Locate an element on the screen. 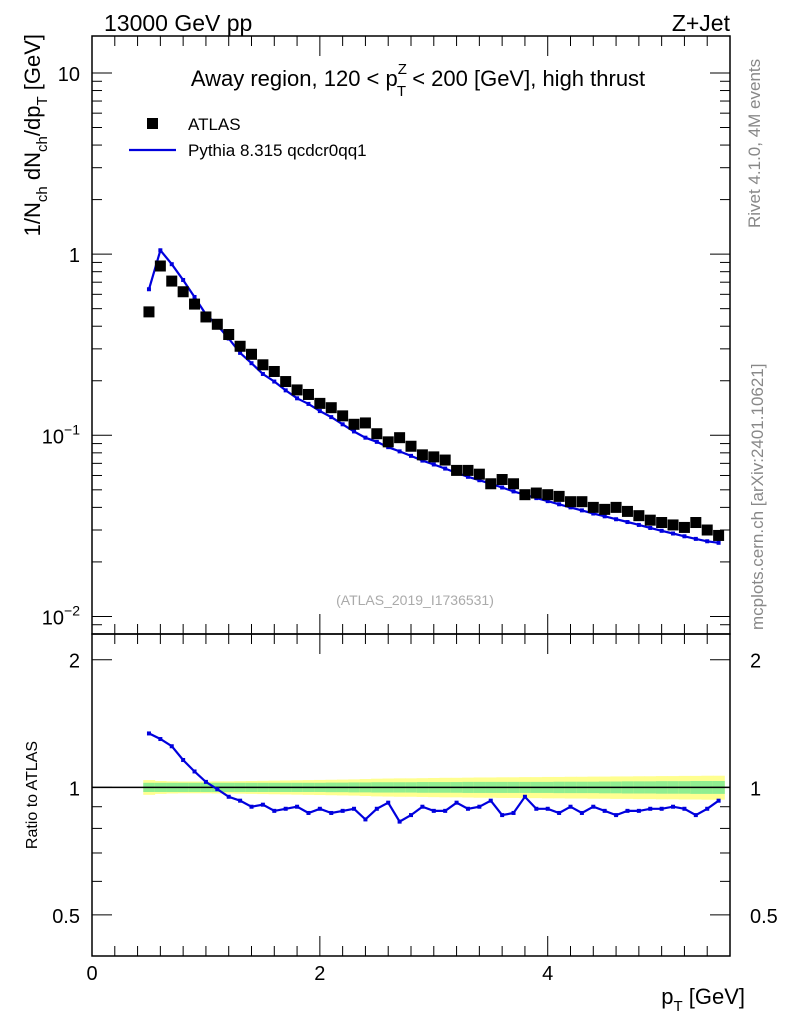 This screenshot has width=786, height=1024. ratio-y-tick-label-right: 1 is located at coordinates (755, 789).